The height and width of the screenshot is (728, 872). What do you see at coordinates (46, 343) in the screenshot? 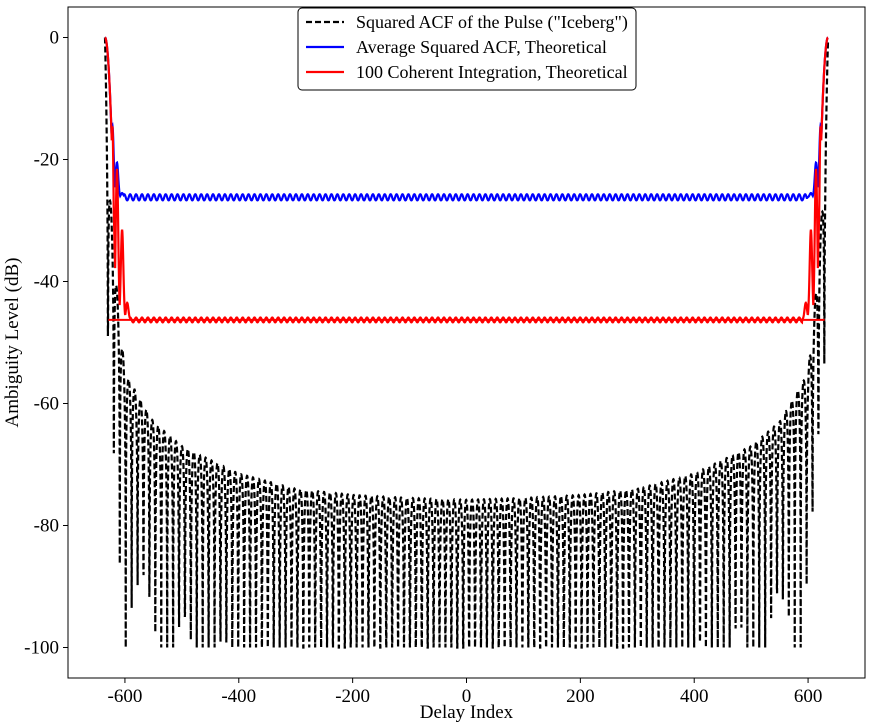
I see `y-axis: 0 -20 -40 -60 -80 -100` at bounding box center [46, 343].